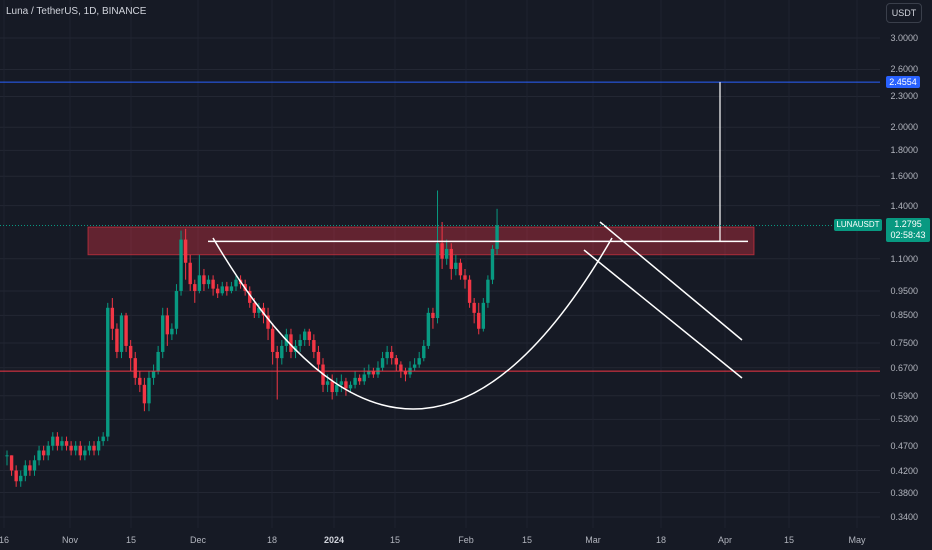 The height and width of the screenshot is (550, 932). What do you see at coordinates (904, 69) in the screenshot?
I see `y-tick-label: 2.6000` at bounding box center [904, 69].